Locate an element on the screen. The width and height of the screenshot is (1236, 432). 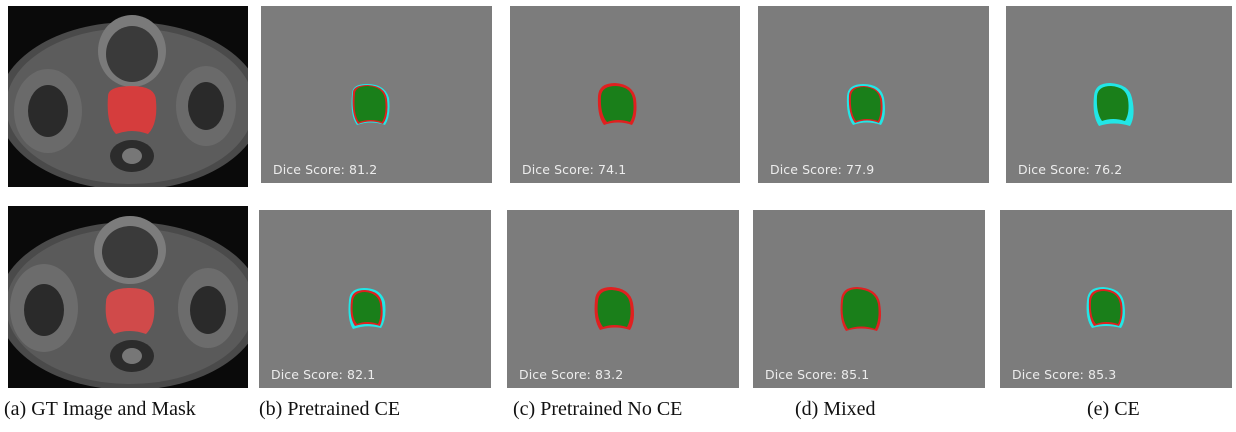
seg-panel-b-row1: Dice Score: 81.2 is located at coordinates (376, 94).